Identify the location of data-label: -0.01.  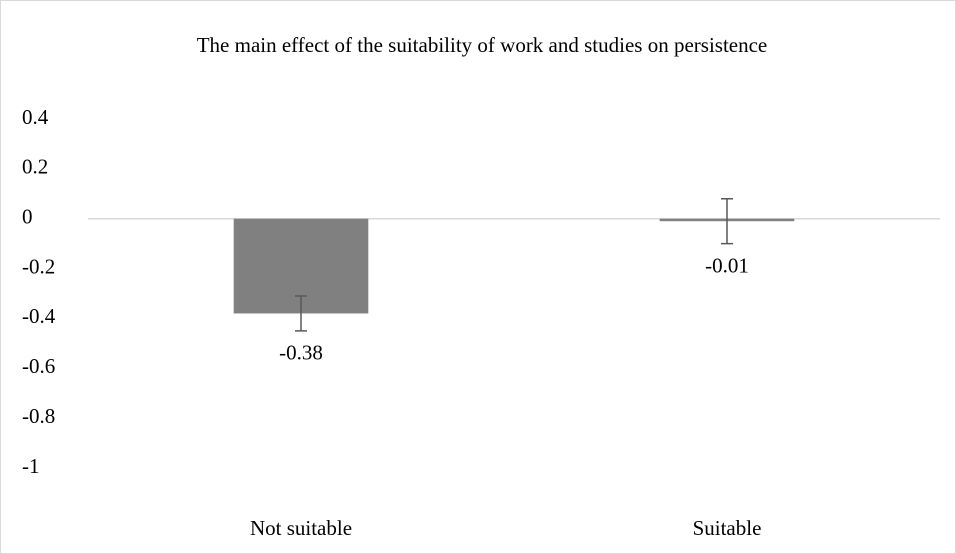
(727, 265).